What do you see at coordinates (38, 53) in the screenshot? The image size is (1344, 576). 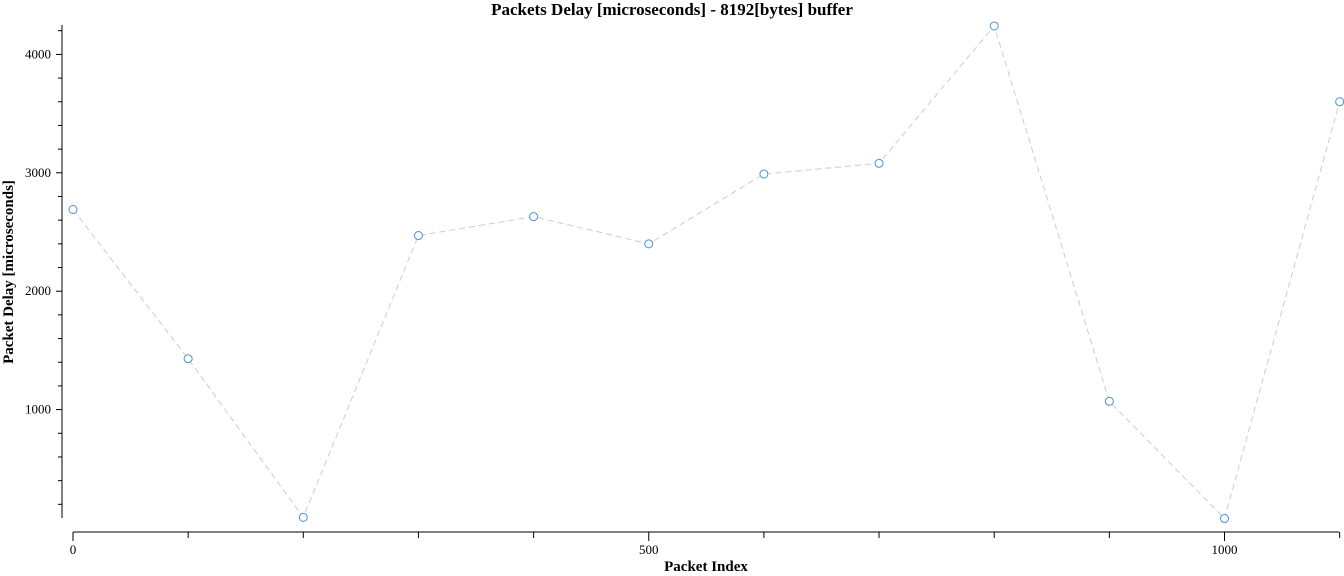 I see `y-tick-label: 4000` at bounding box center [38, 53].